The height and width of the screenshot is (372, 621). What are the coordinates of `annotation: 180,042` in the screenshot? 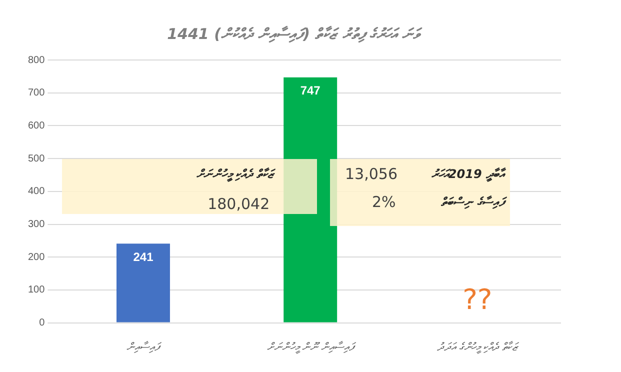 It's located at (239, 203).